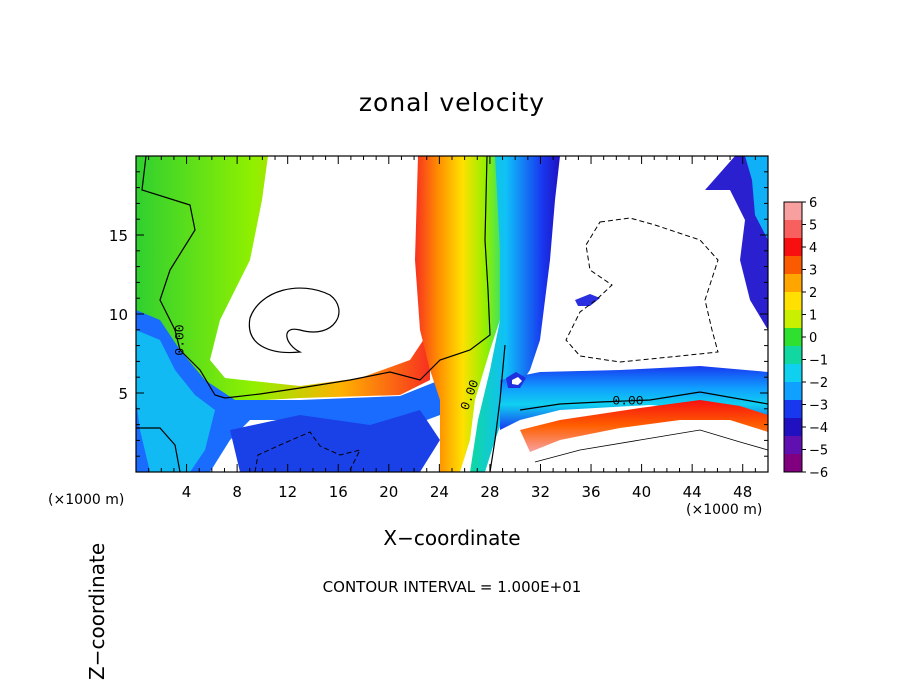 This screenshot has width=904, height=680. Describe the element at coordinates (590, 492) in the screenshot. I see `x-tick-label: 36` at that location.